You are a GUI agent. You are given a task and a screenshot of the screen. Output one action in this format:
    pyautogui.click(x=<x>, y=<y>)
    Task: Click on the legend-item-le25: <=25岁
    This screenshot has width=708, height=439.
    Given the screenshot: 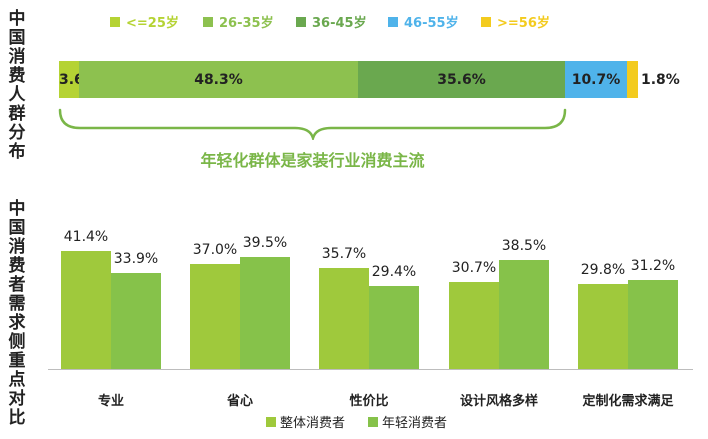 What is the action you would take?
    pyautogui.click(x=144, y=21)
    